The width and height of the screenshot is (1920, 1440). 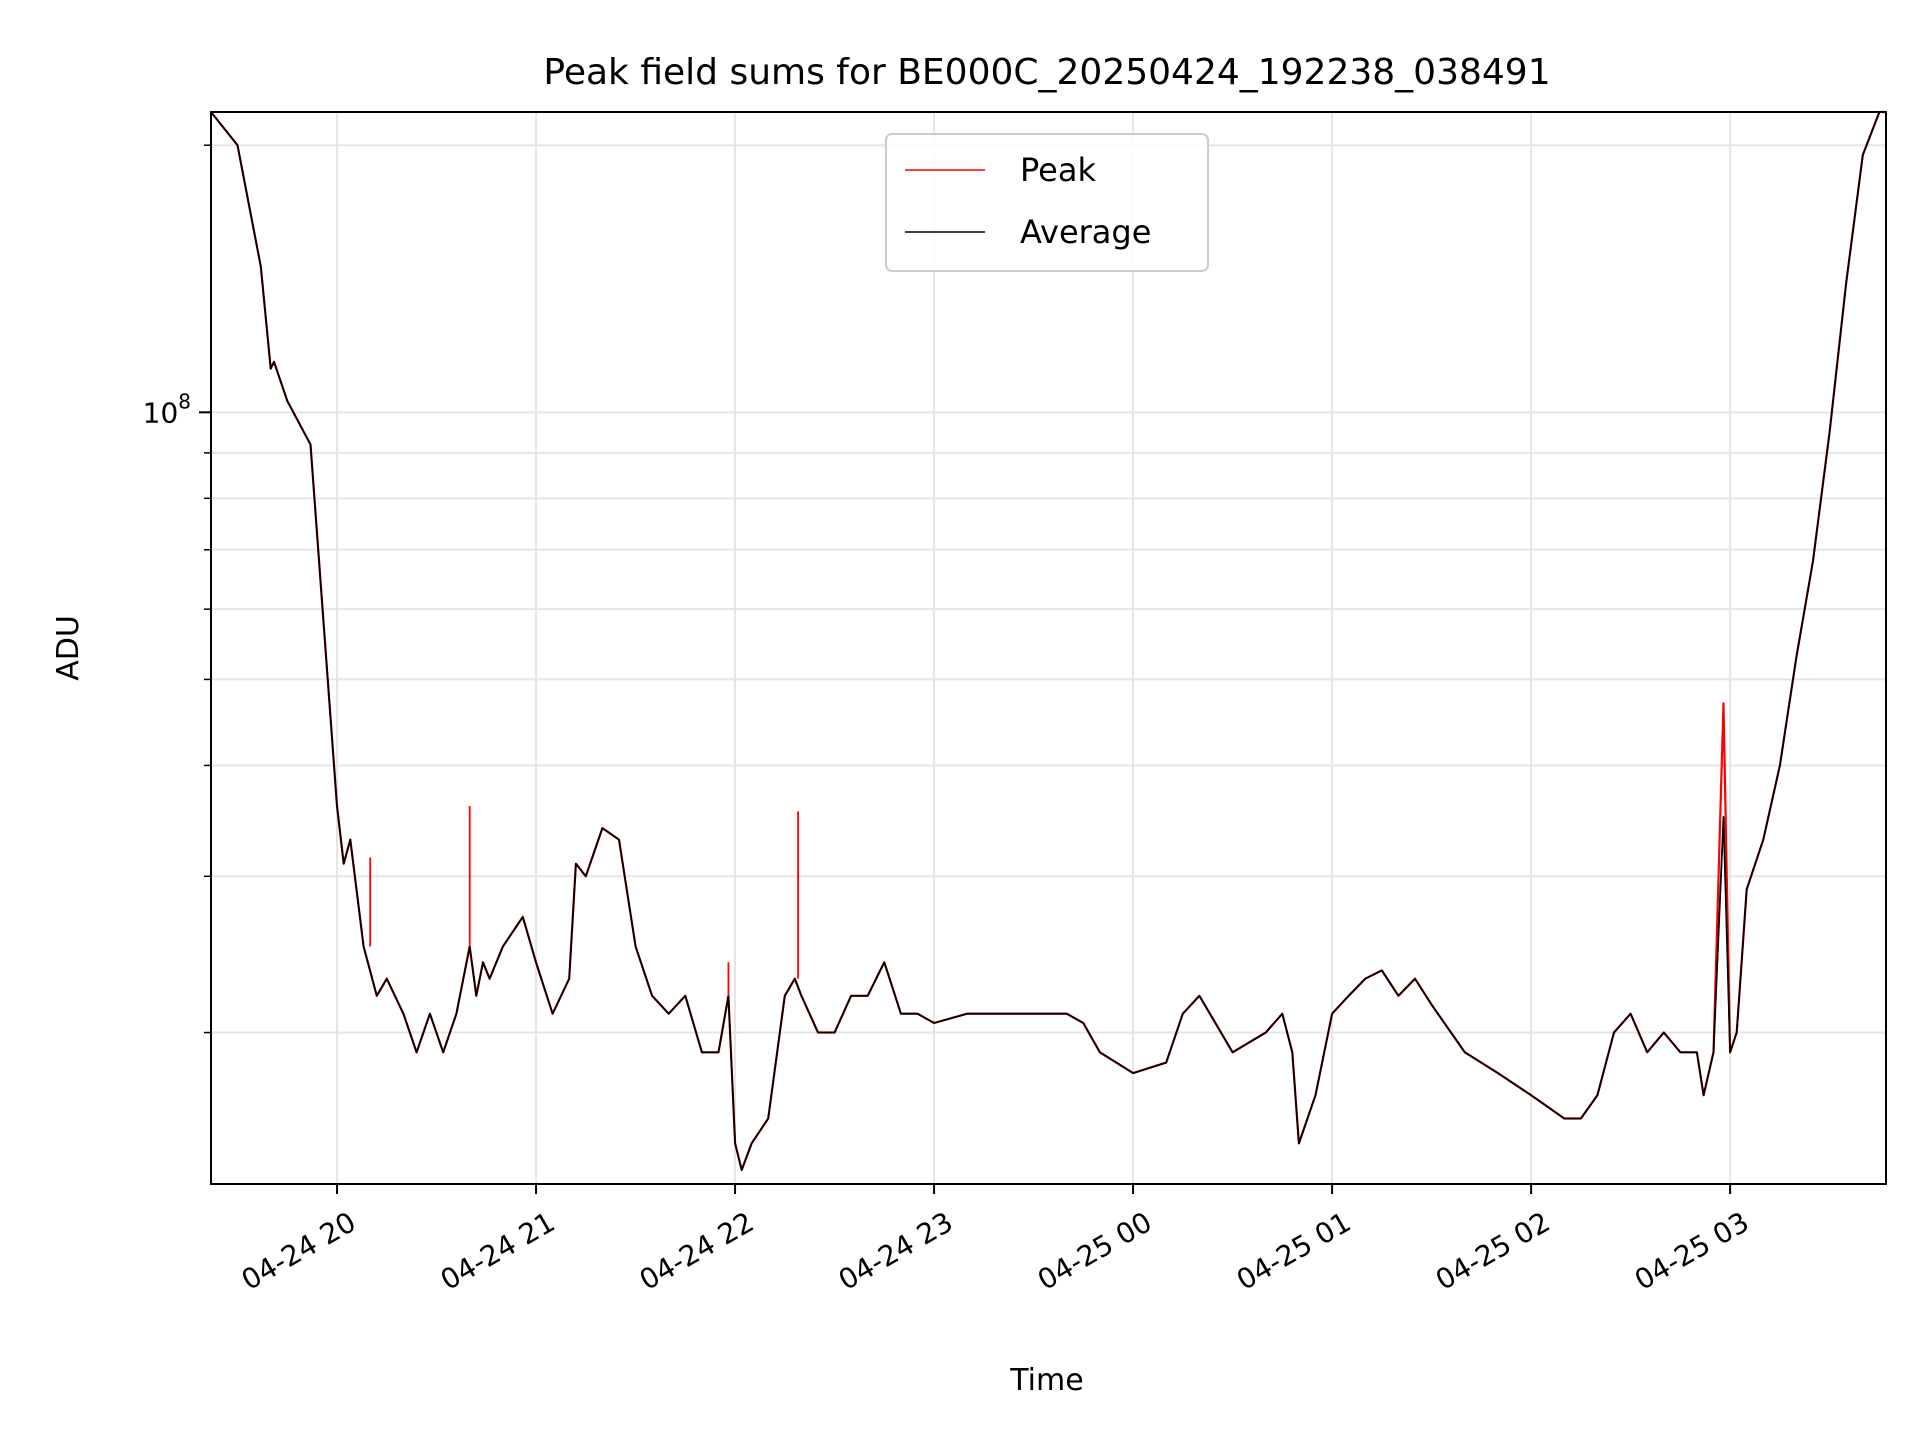 I want to click on y-axis: 108, so click(x=177, y=589).